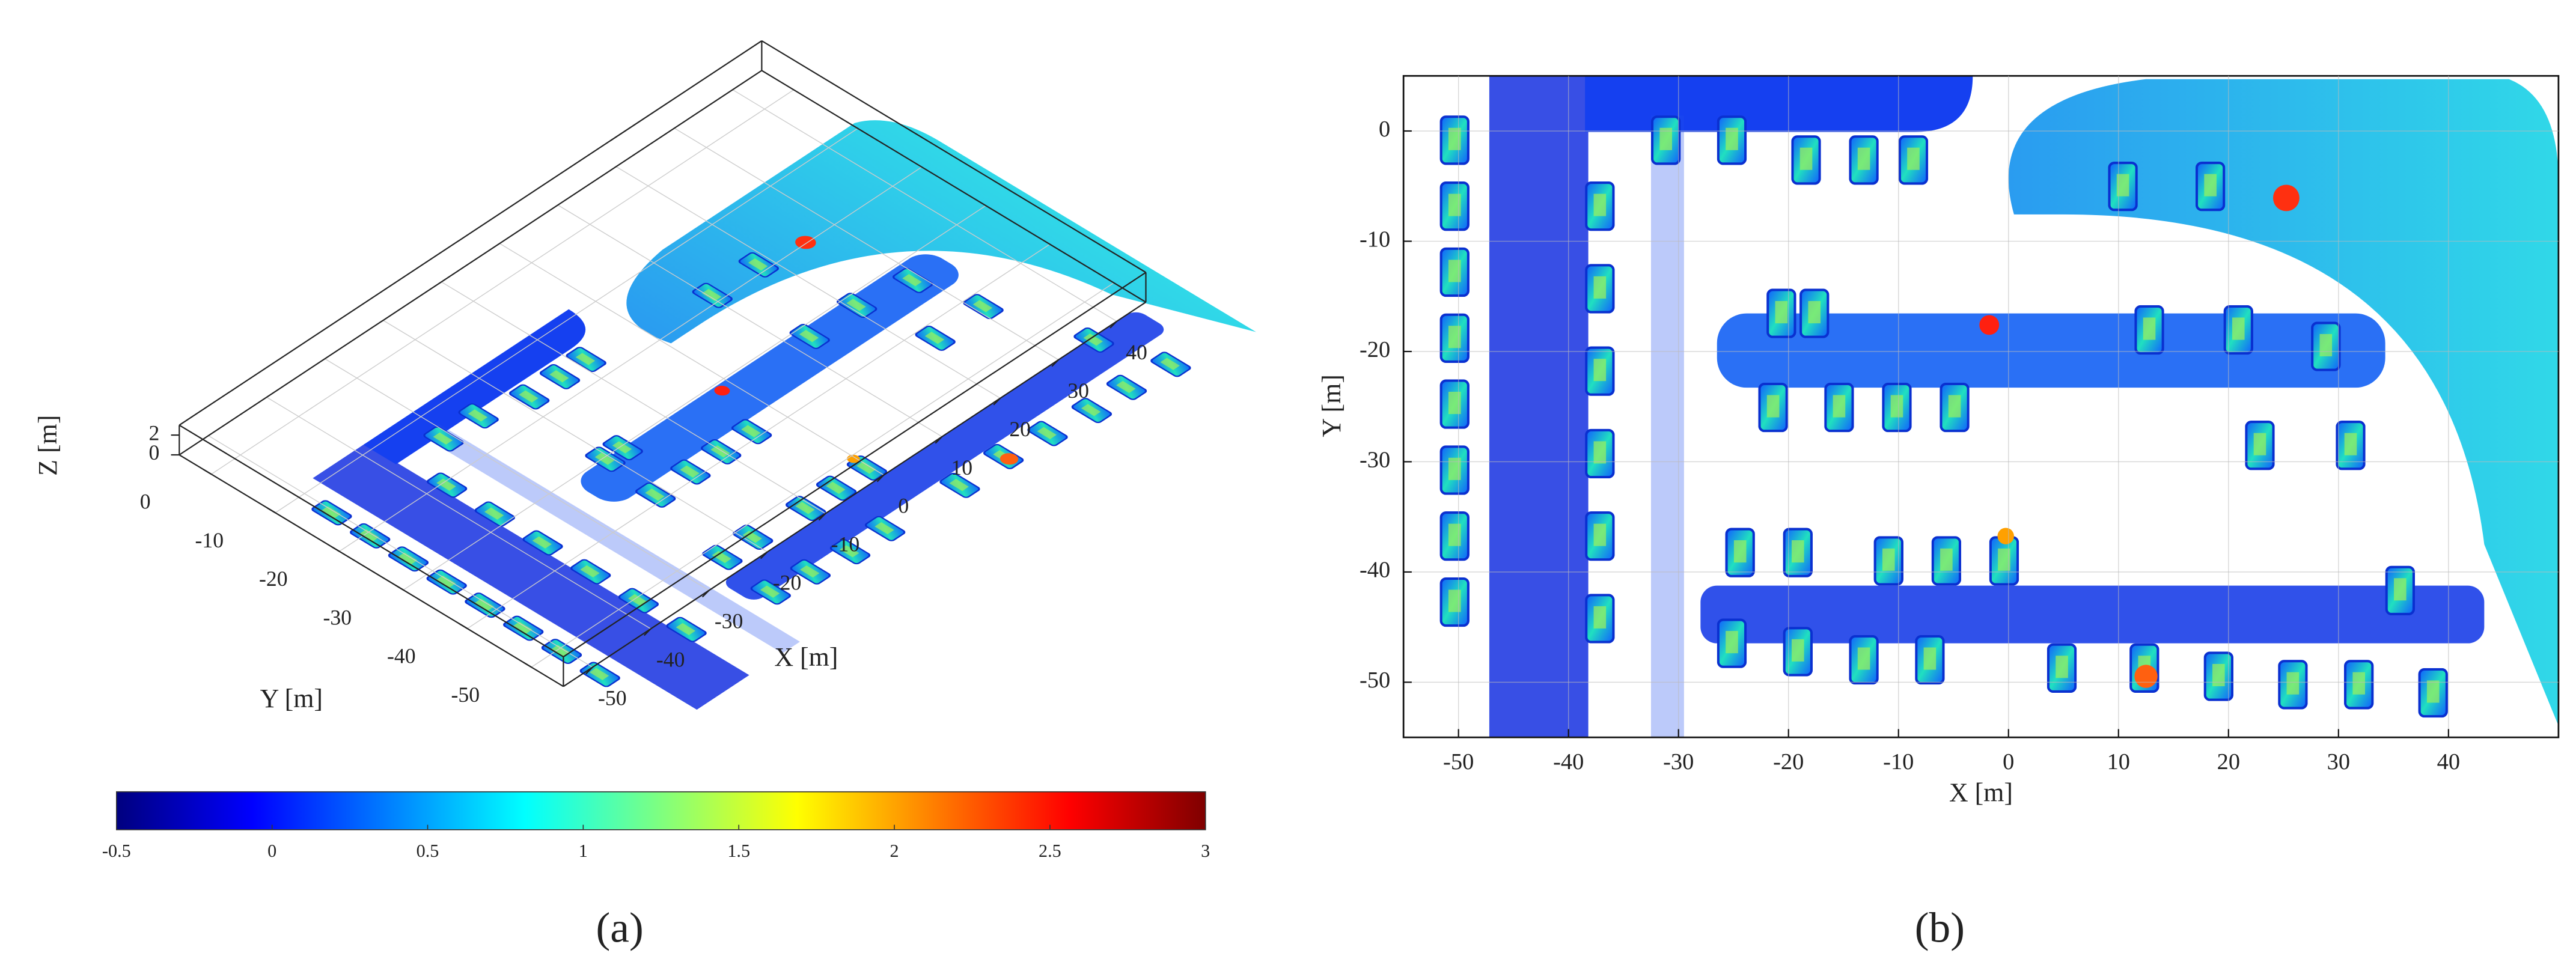 The height and width of the screenshot is (968, 2576). What do you see at coordinates (894, 851) in the screenshot?
I see `colorbar-tick-label: 2` at bounding box center [894, 851].